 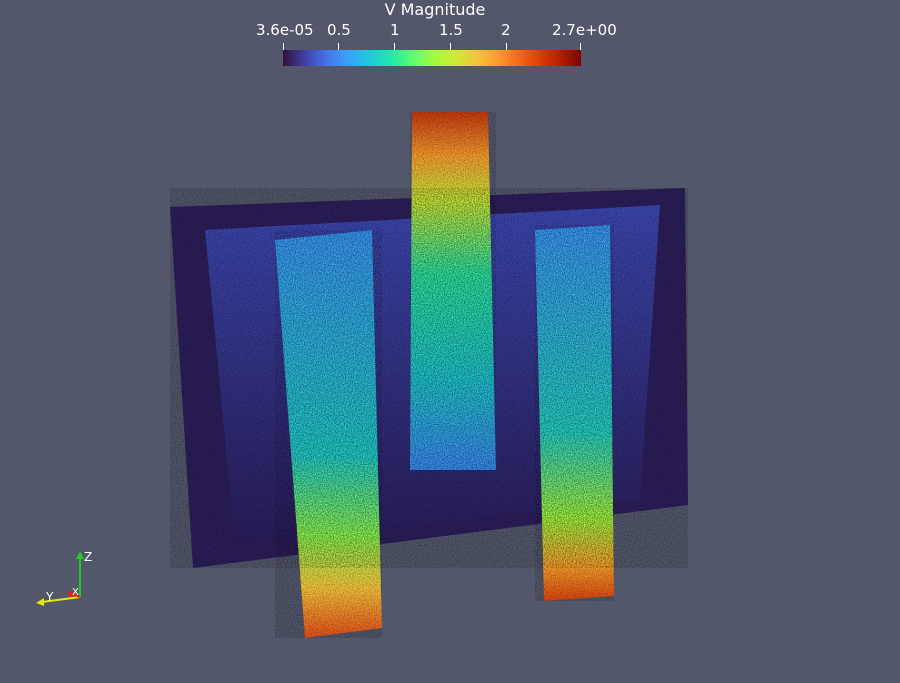 I want to click on colorbar-tick-min: 3.6e-05, so click(x=285, y=30).